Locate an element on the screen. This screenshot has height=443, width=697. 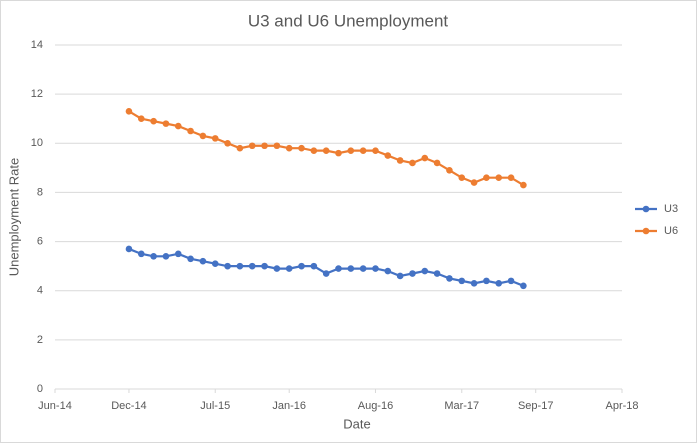
legend-label: U6 is located at coordinates (671, 231).